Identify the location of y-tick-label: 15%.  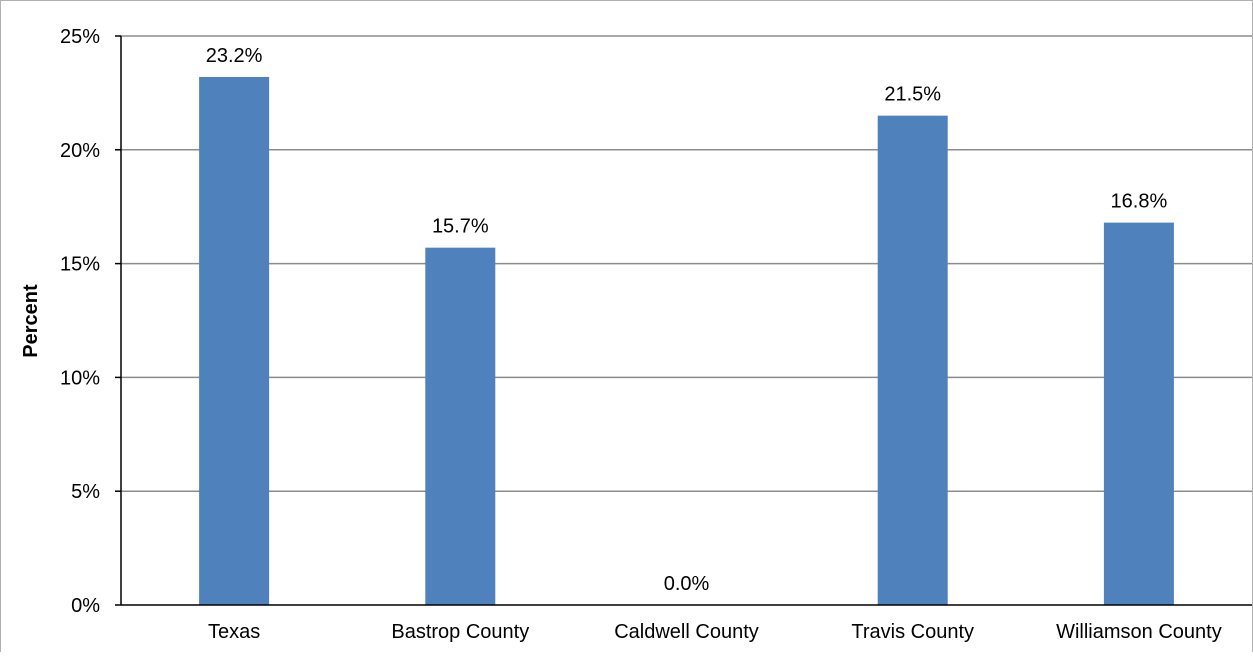
(80, 265).